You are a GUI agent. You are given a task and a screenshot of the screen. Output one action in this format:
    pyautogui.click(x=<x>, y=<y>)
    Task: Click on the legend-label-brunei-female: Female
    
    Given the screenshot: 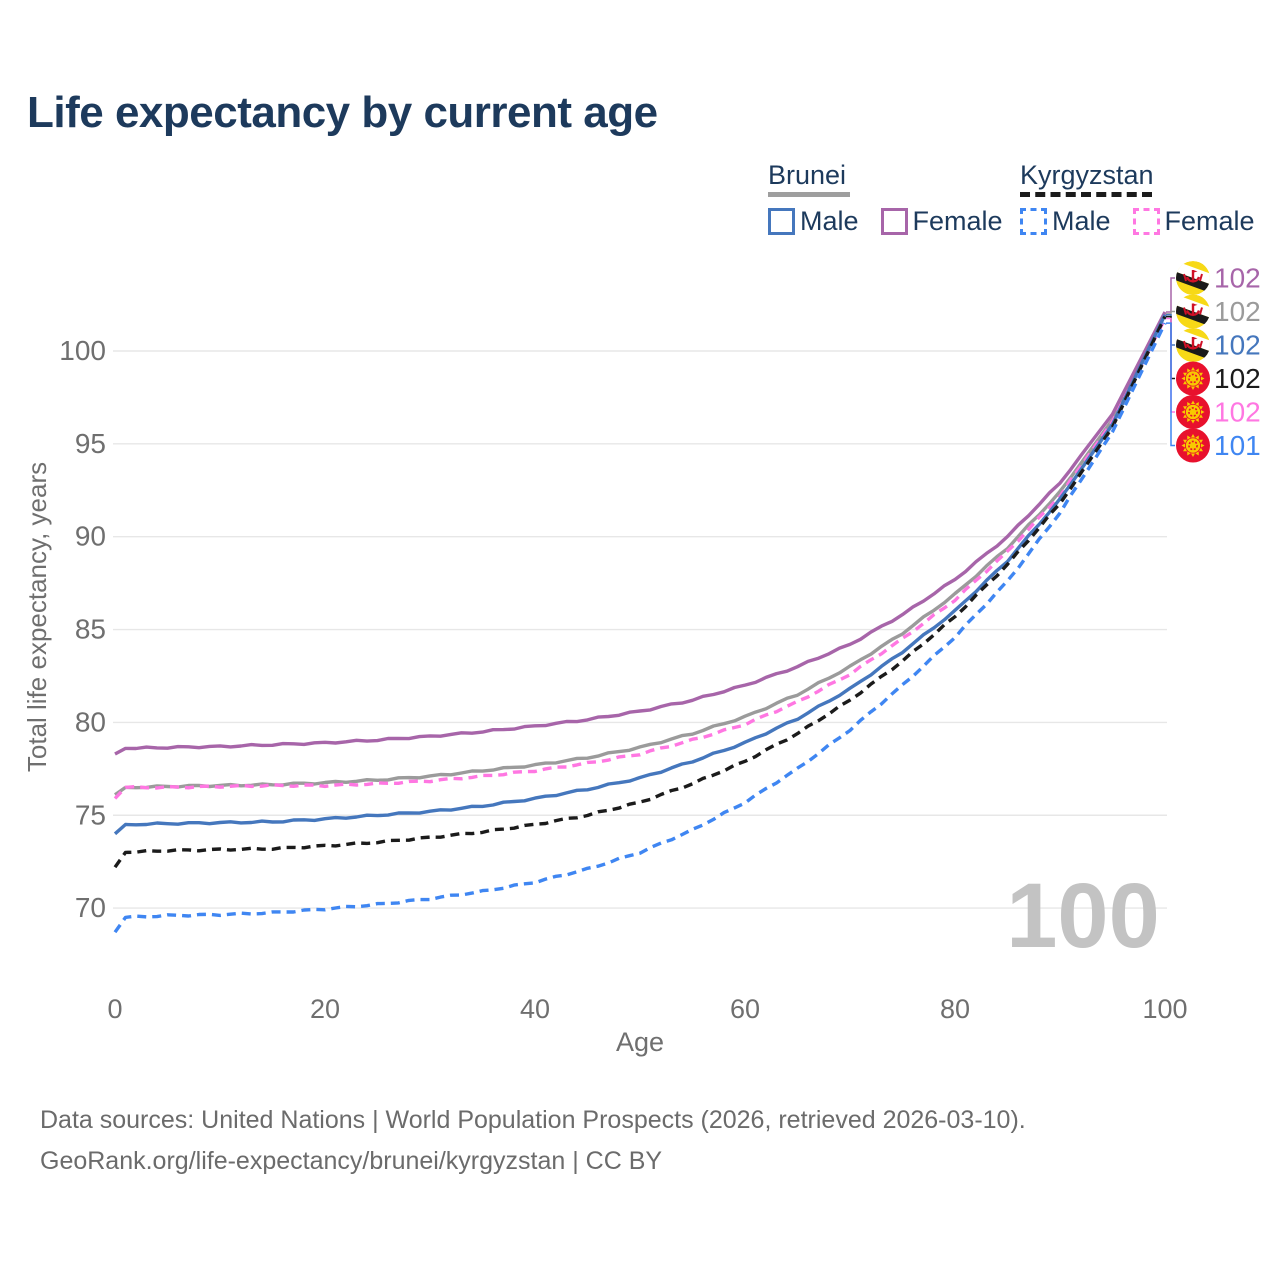 What is the action you would take?
    pyautogui.click(x=957, y=221)
    